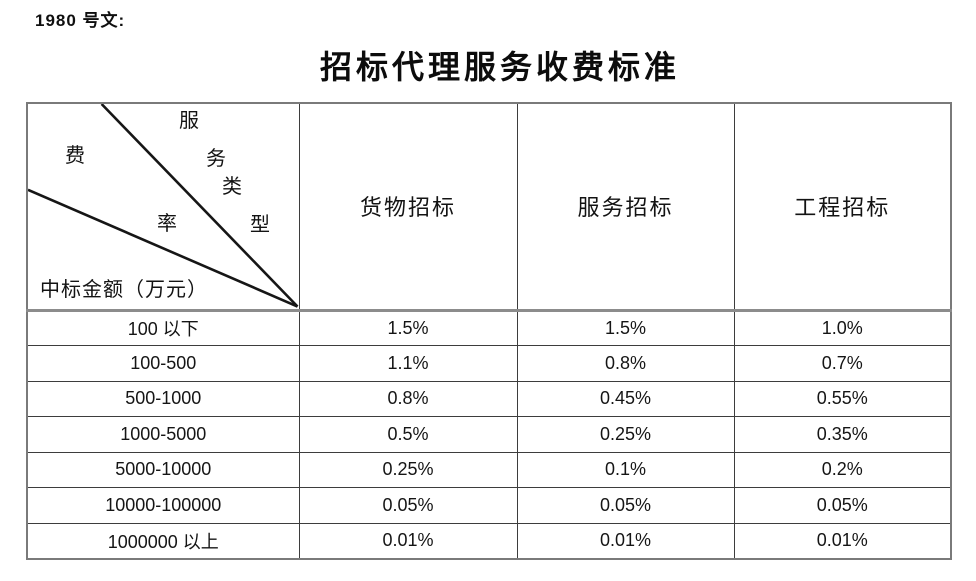  What do you see at coordinates (625, 398) in the screenshot?
I see `fee-value: 0.45%` at bounding box center [625, 398].